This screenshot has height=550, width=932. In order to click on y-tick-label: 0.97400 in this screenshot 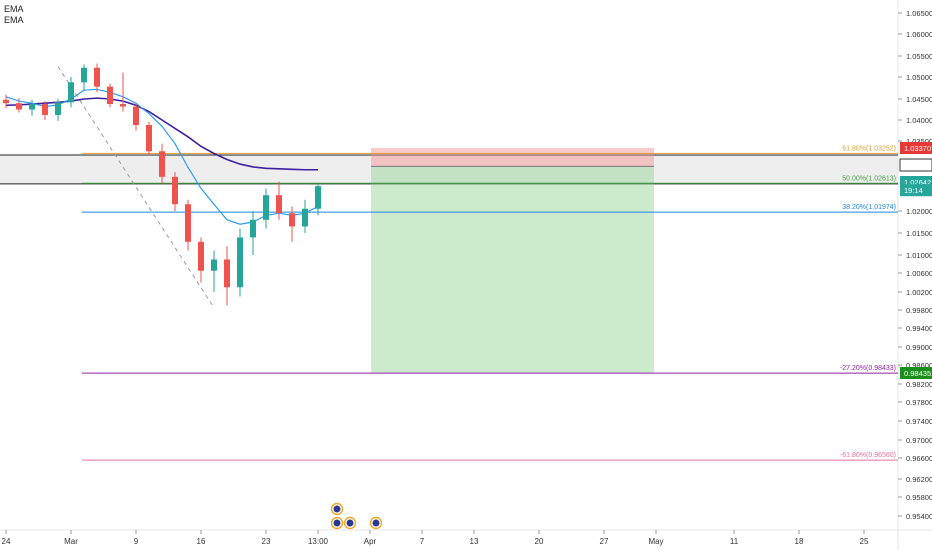, I will do `click(919, 421)`.